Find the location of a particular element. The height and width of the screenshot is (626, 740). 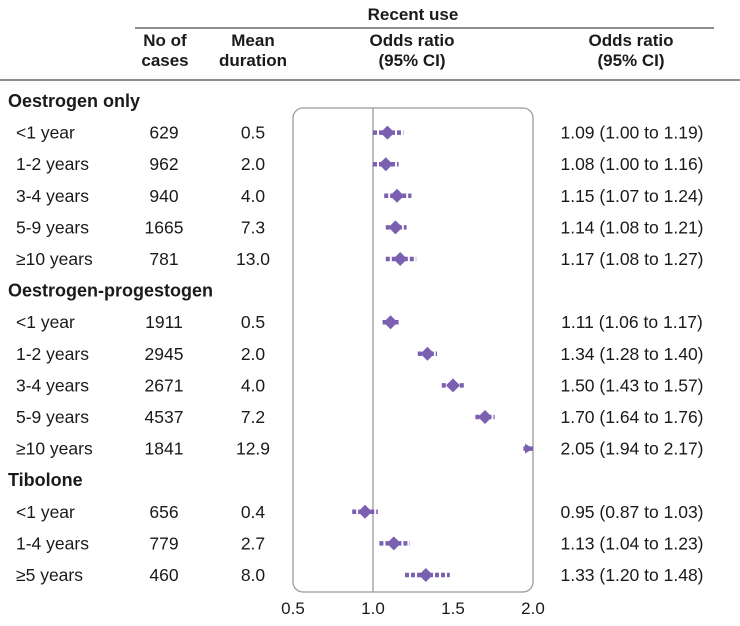

cases-value: 962 is located at coordinates (163, 164).